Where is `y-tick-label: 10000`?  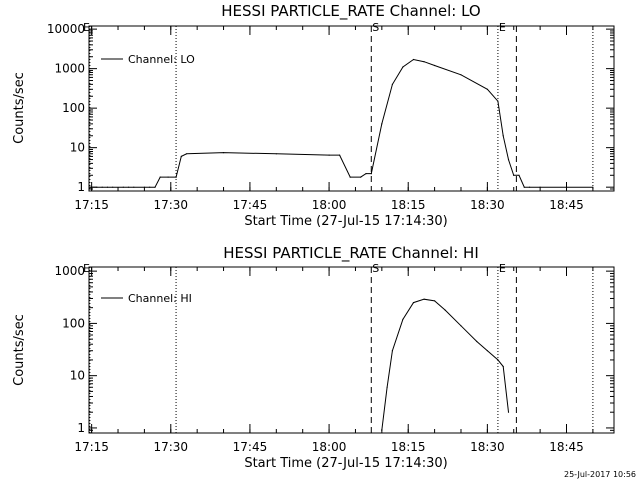
y-tick-label: 10000 is located at coordinates (66, 29).